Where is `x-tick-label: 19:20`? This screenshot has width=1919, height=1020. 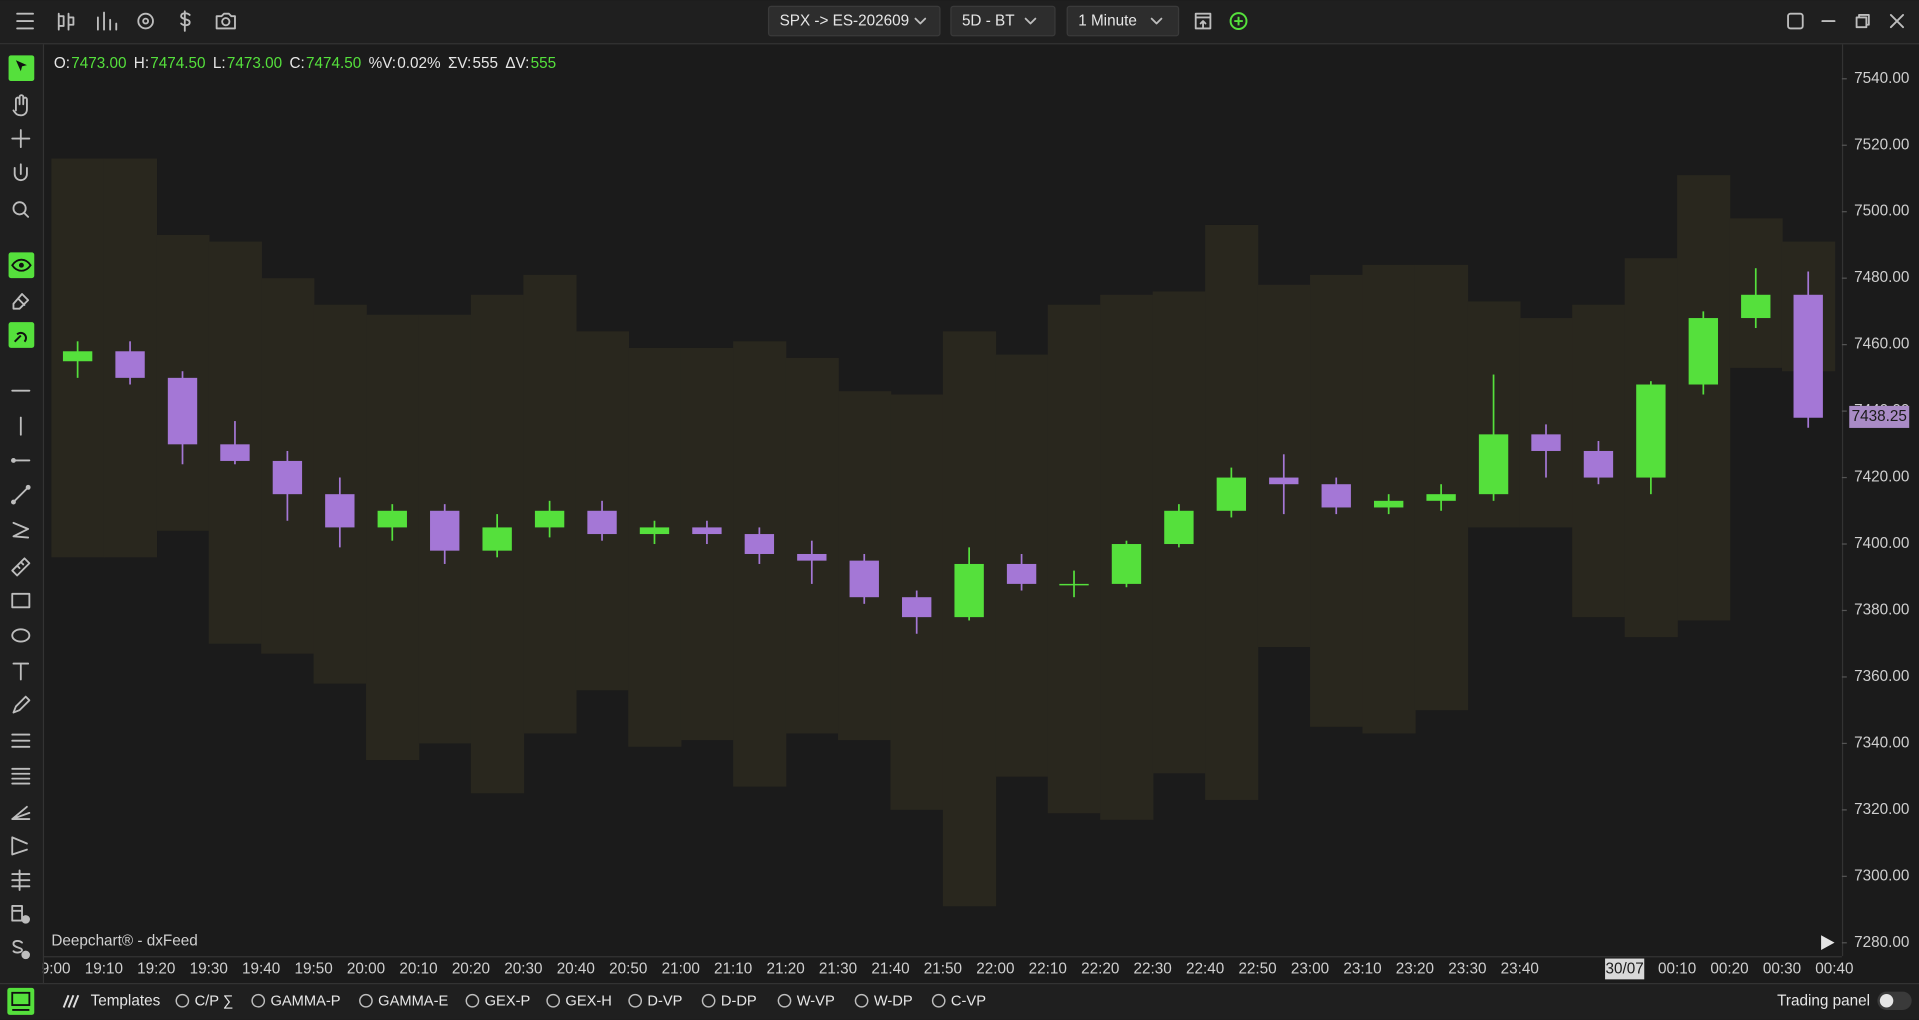
x-tick-label: 19:20 is located at coordinates (156, 969).